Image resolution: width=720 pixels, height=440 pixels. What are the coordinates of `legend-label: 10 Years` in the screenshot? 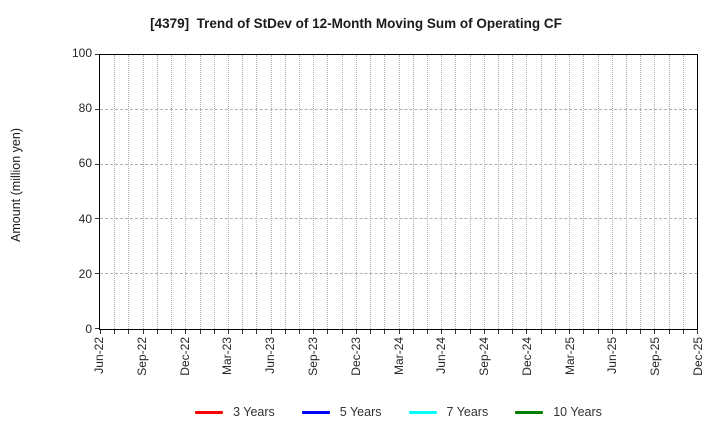 It's located at (577, 412).